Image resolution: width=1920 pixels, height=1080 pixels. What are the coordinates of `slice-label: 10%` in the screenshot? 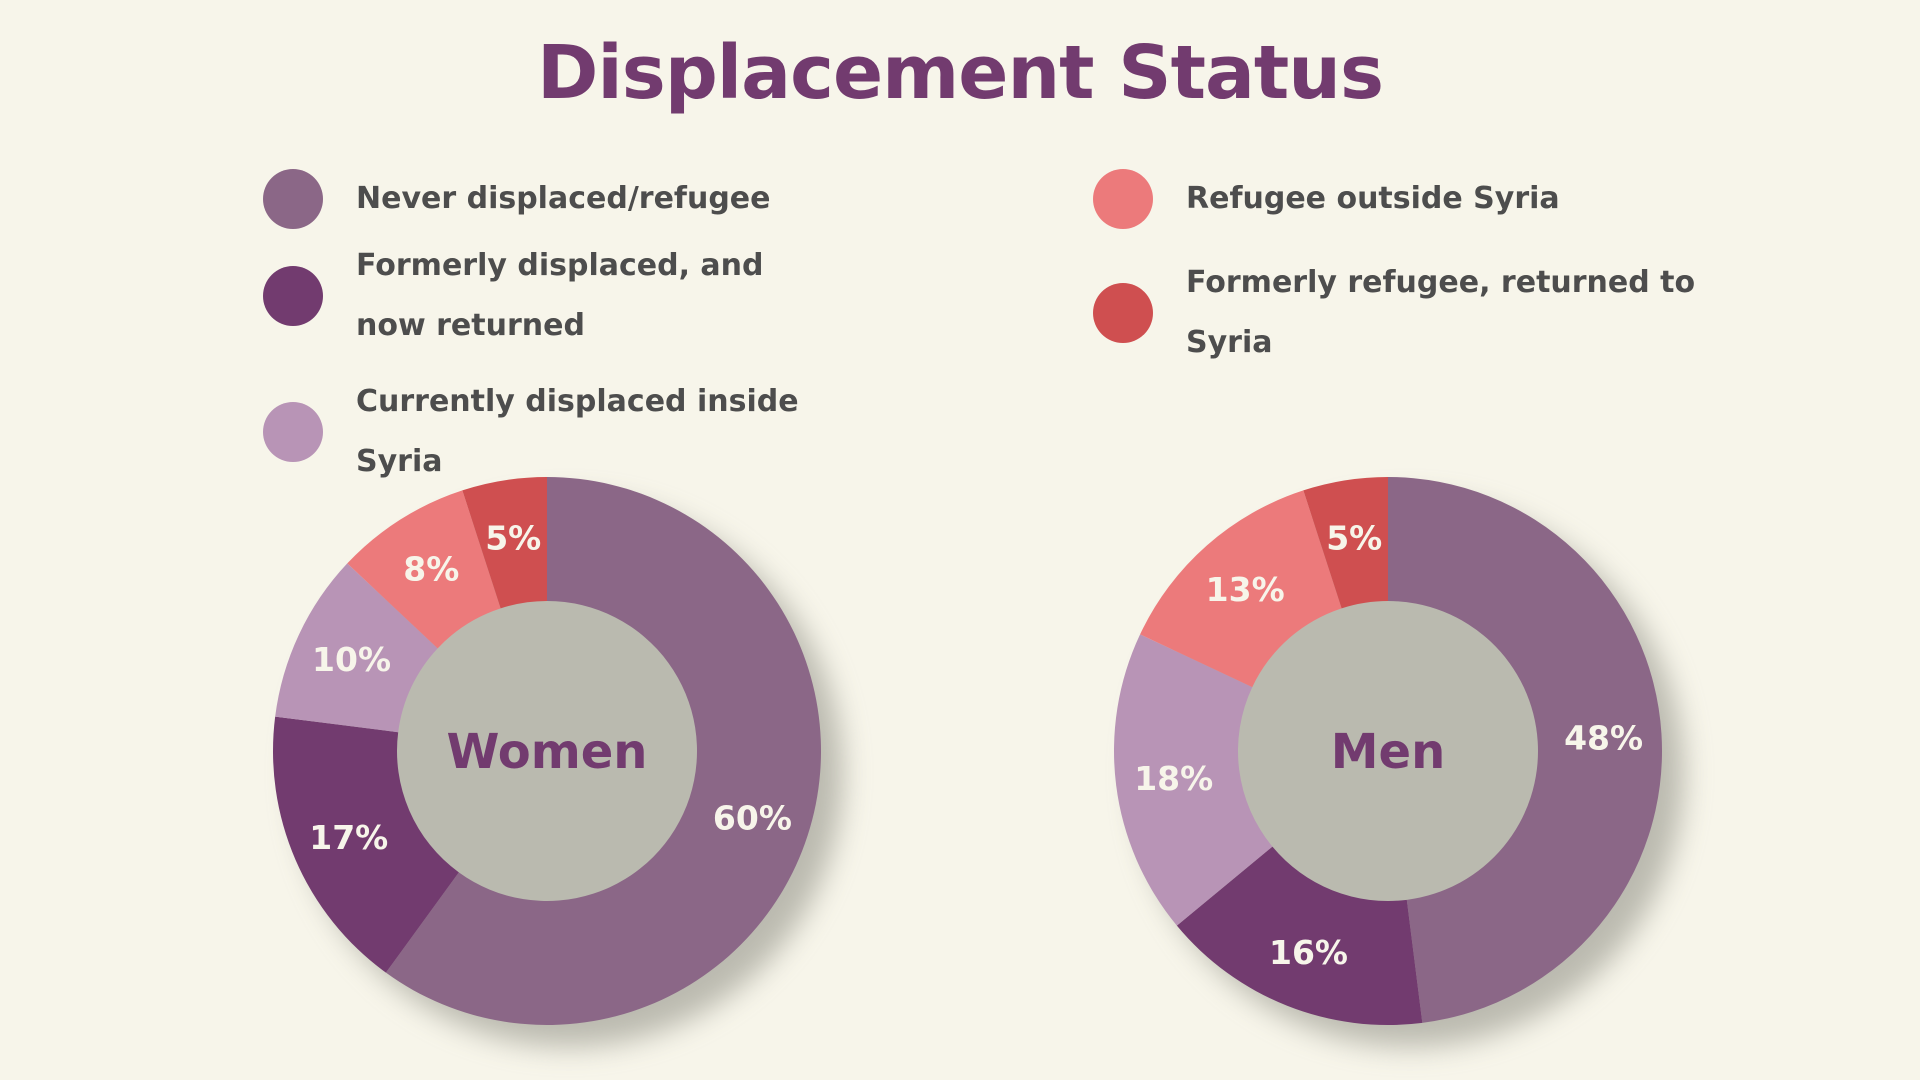 It's located at (351, 659).